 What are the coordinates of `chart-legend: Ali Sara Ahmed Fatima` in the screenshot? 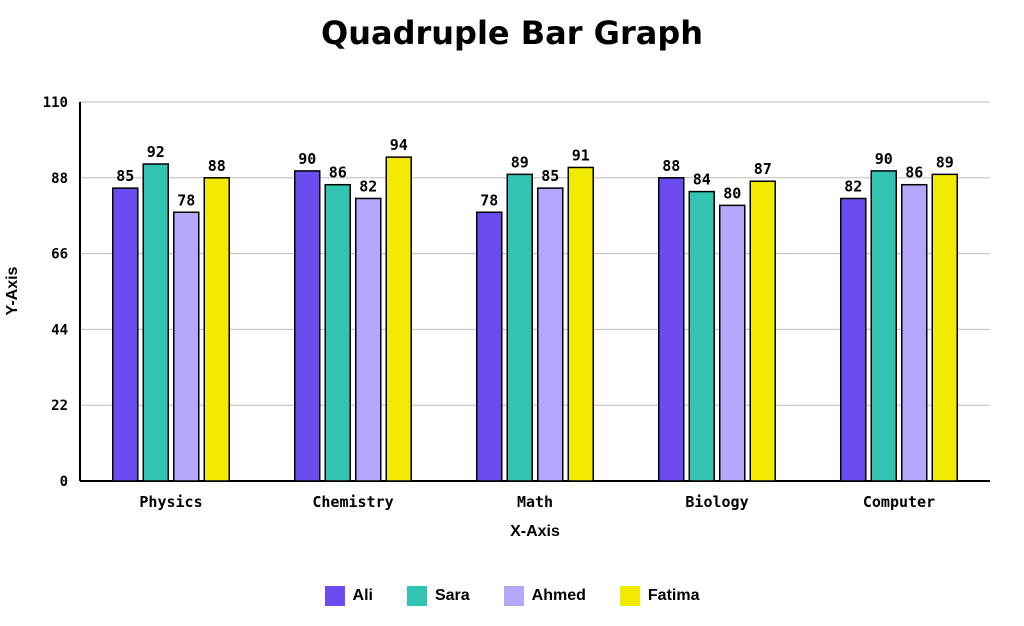 It's located at (512, 596).